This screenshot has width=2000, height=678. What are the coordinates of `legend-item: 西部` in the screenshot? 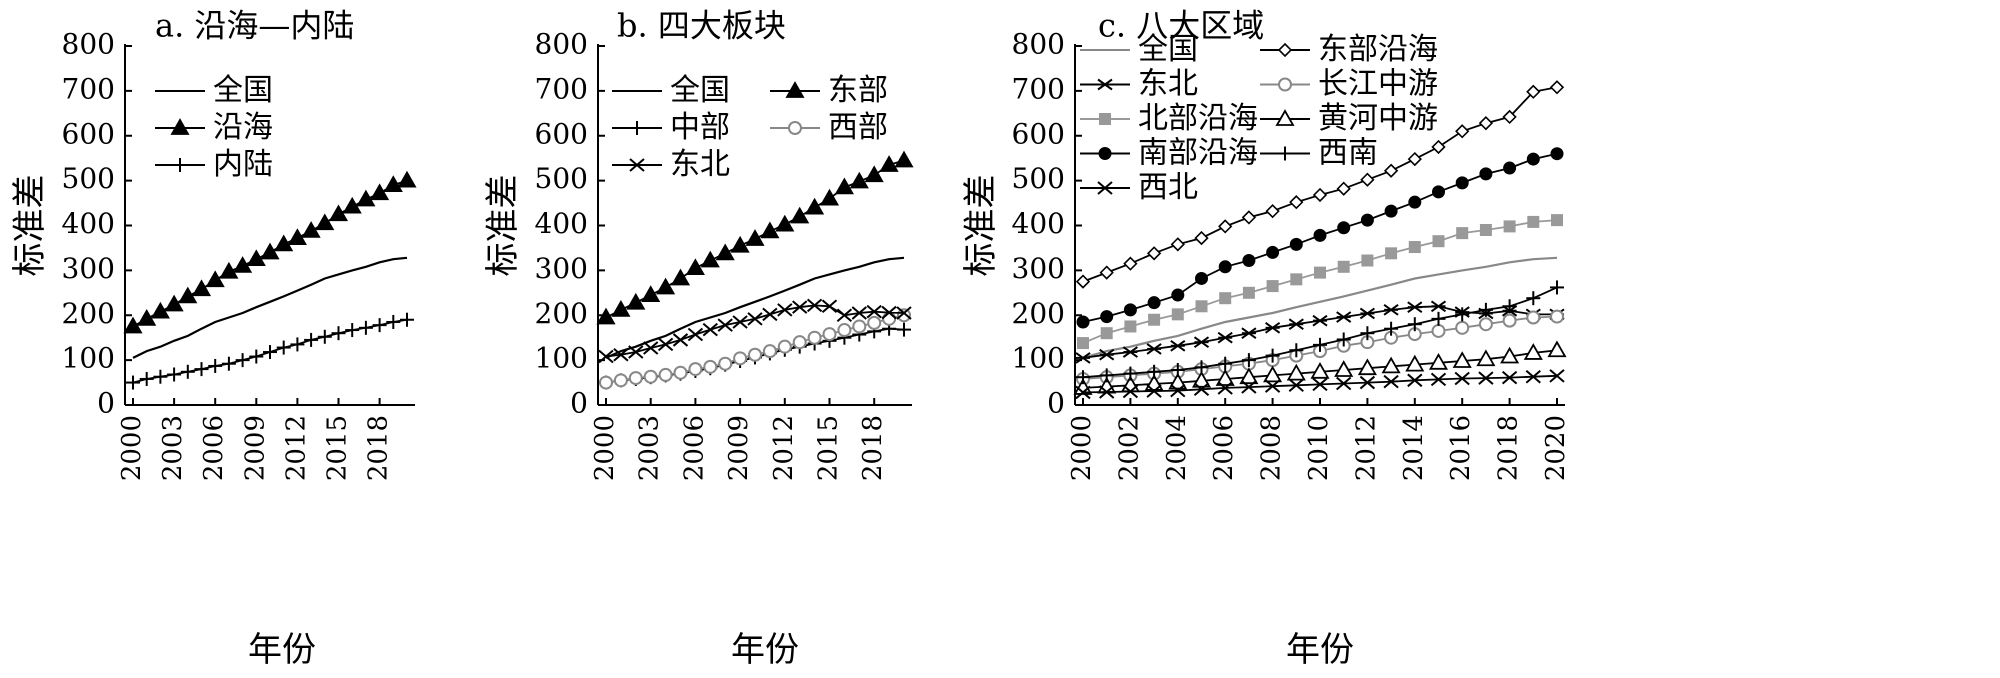 It's located at (829, 127).